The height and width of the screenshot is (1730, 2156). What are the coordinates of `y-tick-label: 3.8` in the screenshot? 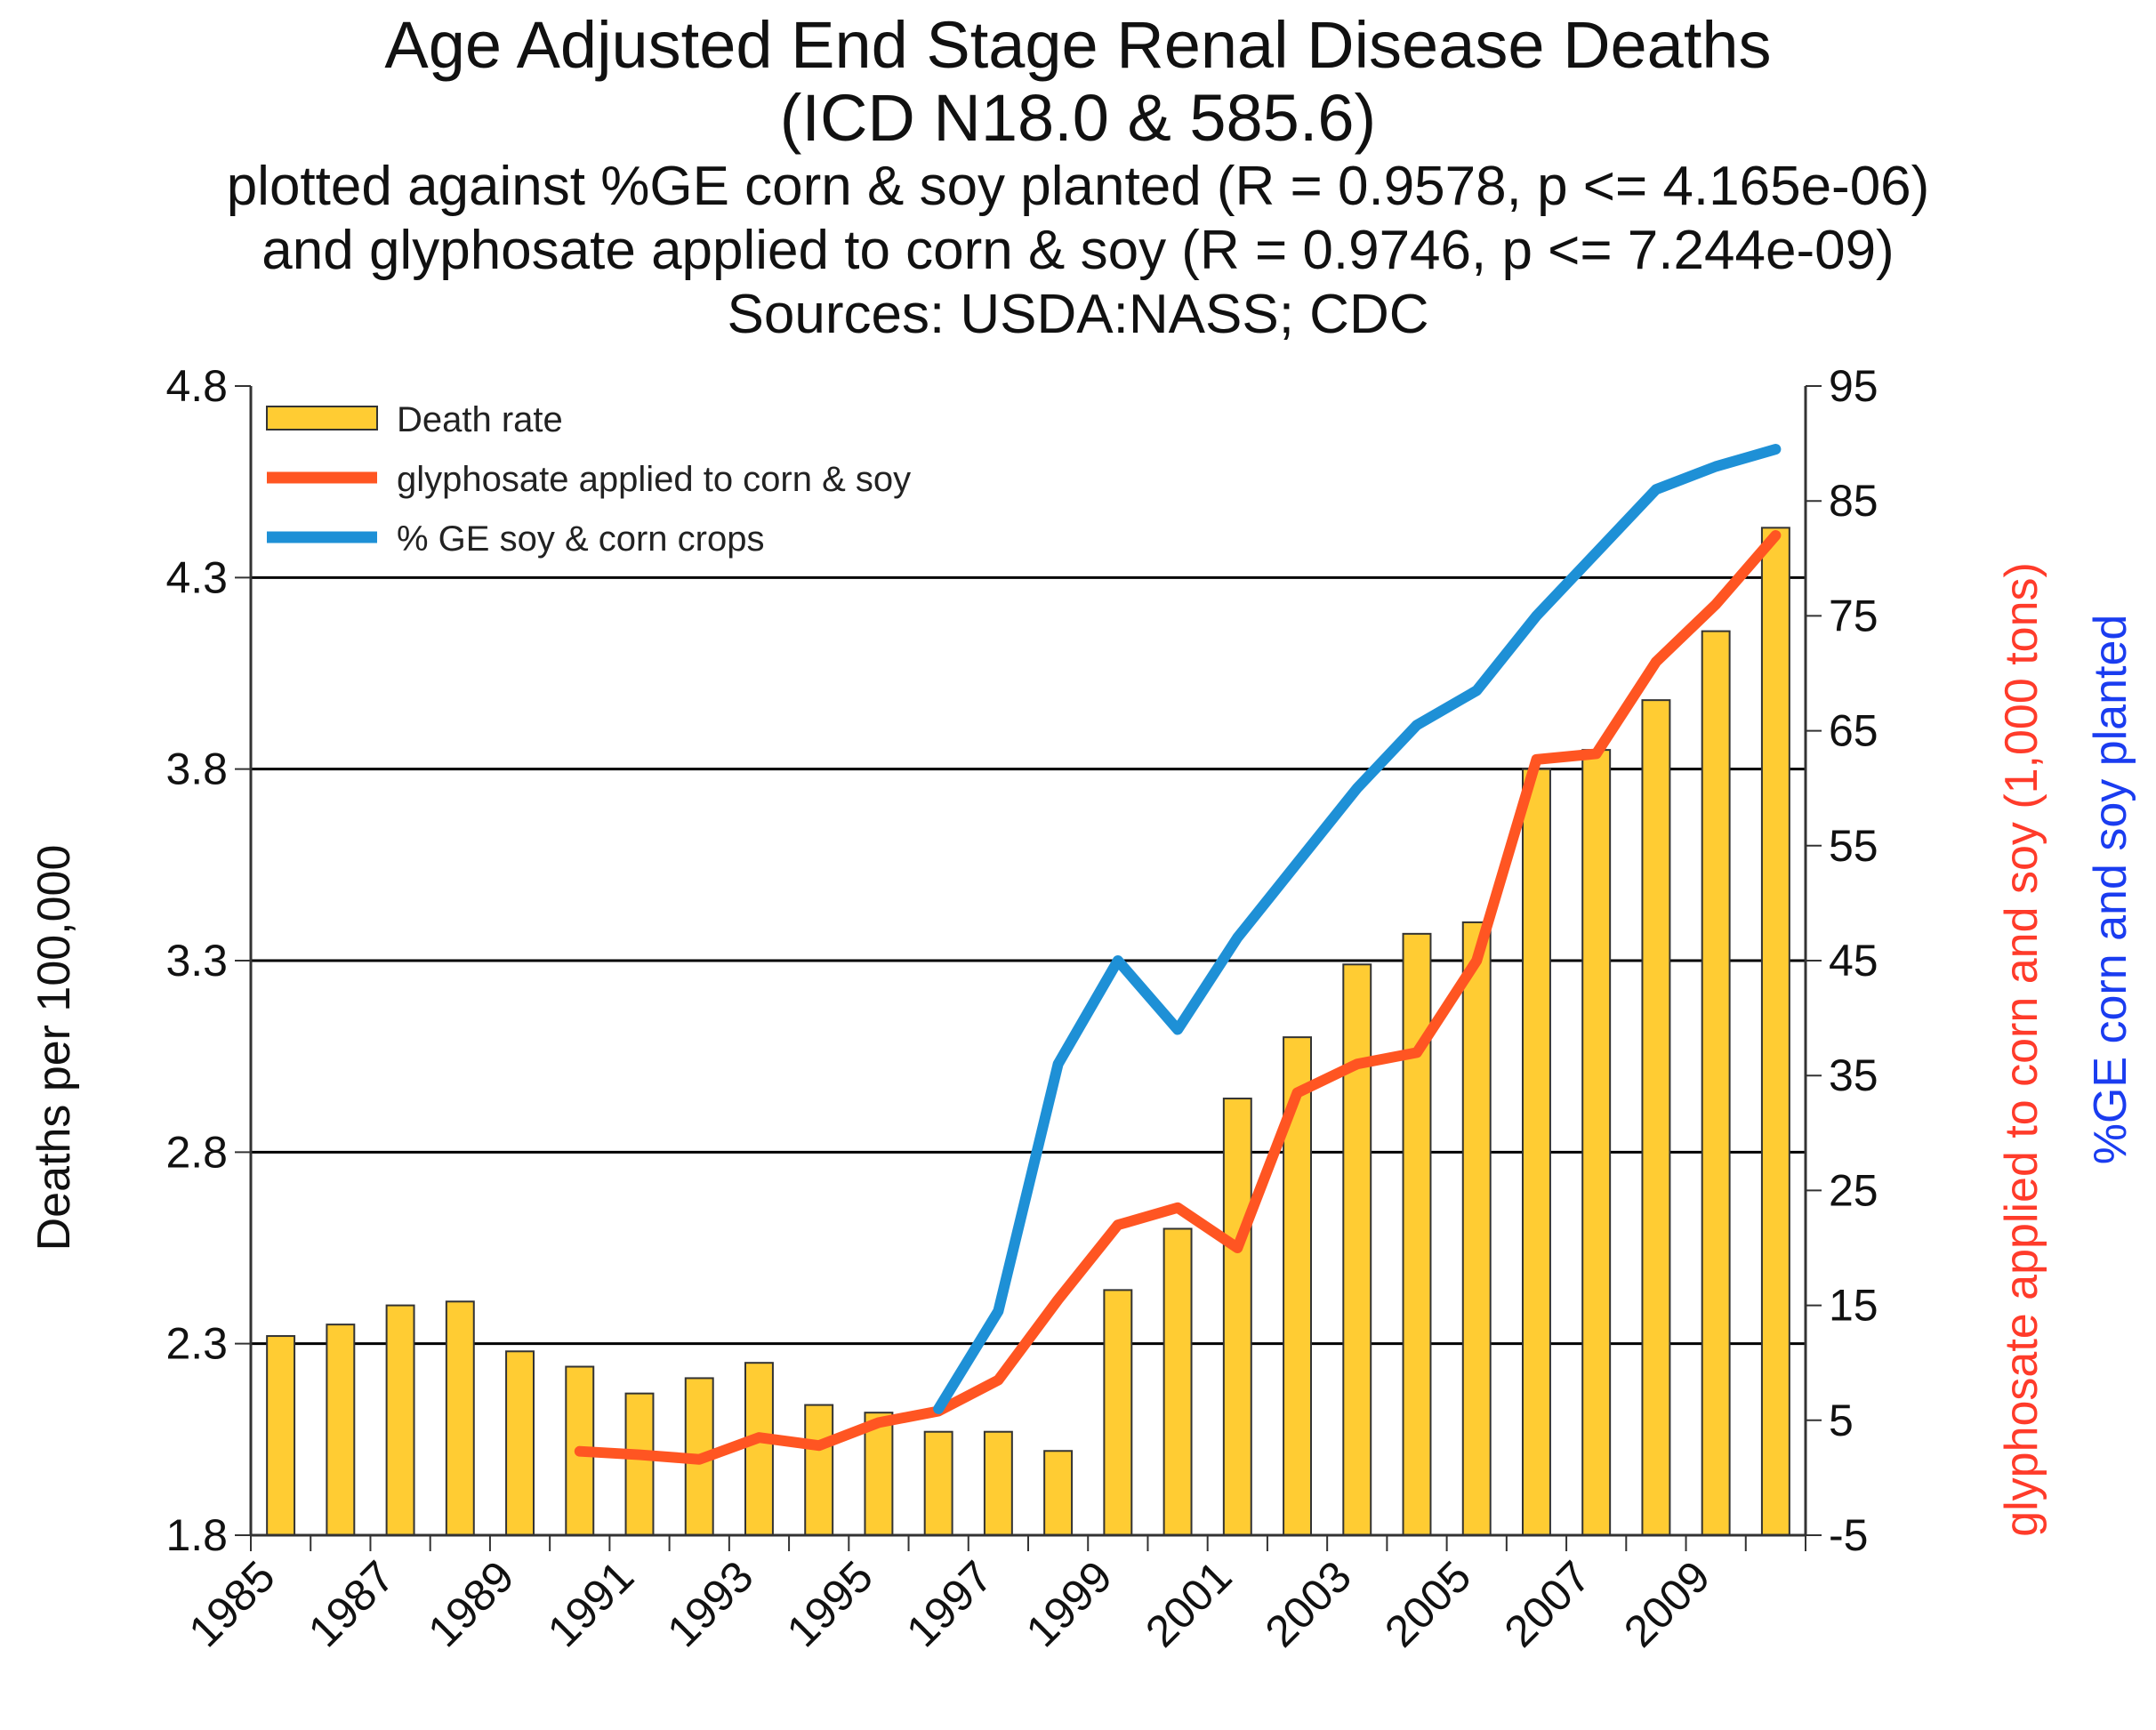 It's located at (196, 769).